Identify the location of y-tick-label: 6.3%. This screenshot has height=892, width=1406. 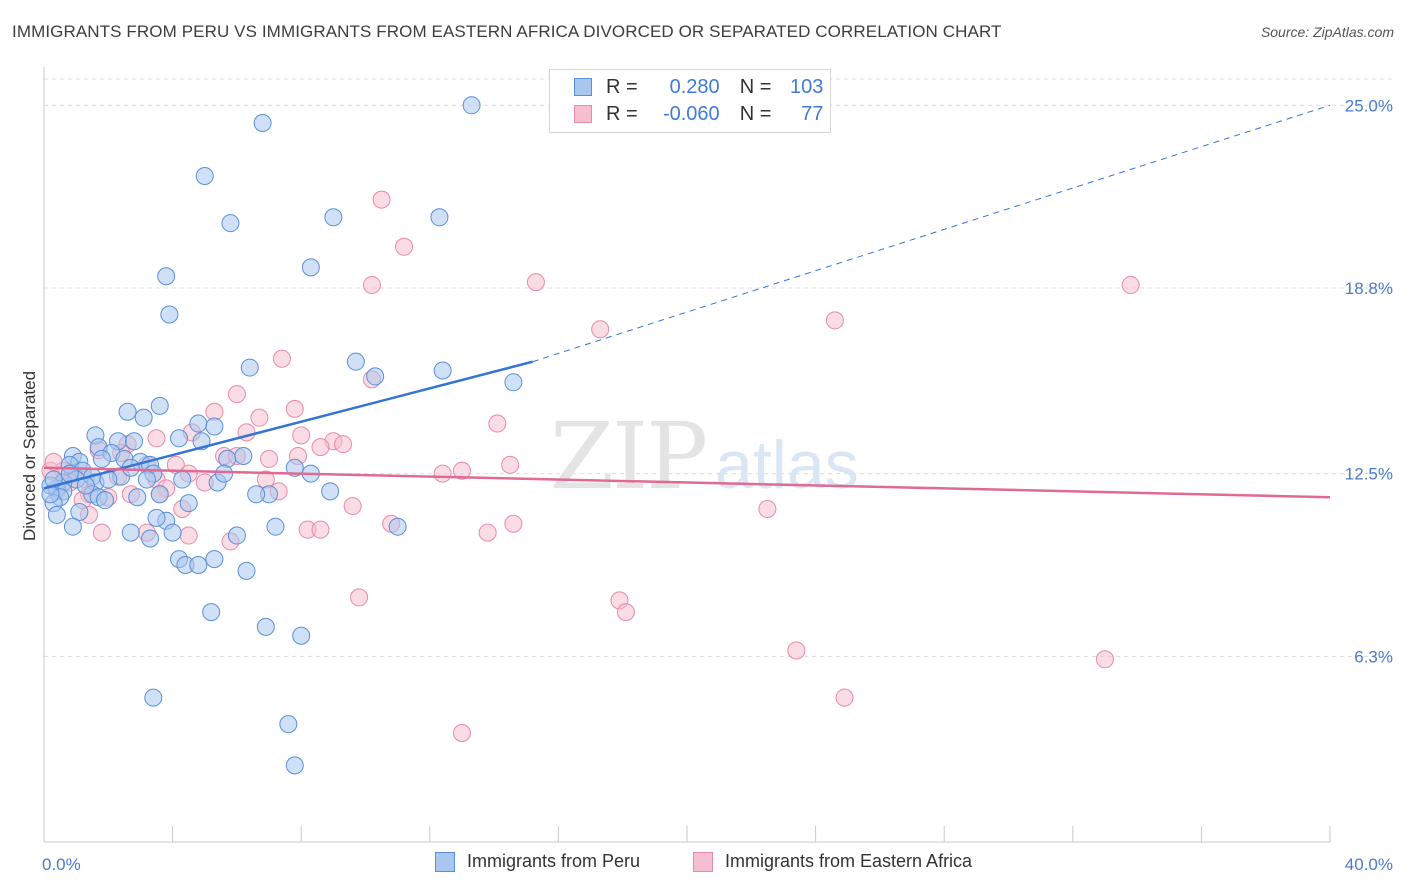
(1373, 656).